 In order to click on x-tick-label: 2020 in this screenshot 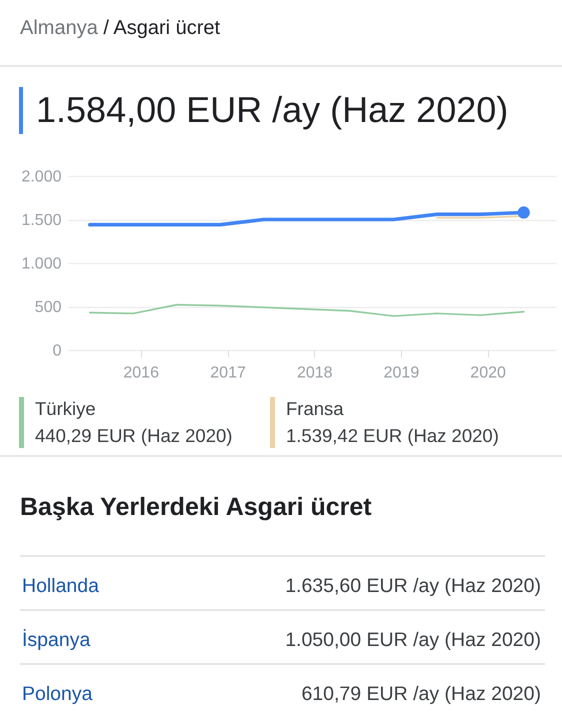, I will do `click(488, 373)`.